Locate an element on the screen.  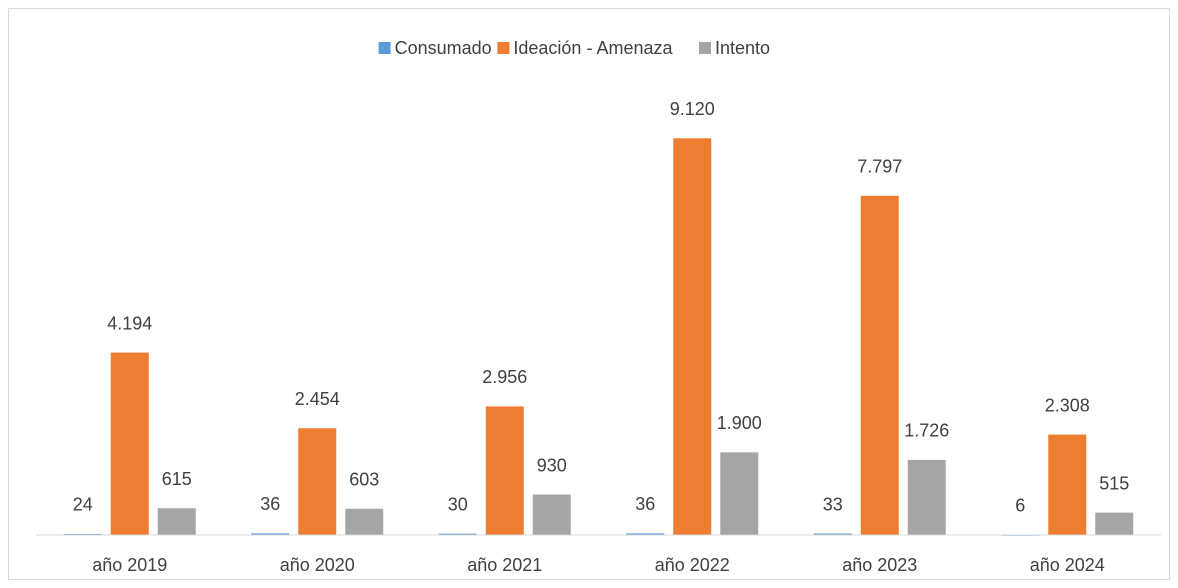
x-tick-label: año 2021 is located at coordinates (504, 565).